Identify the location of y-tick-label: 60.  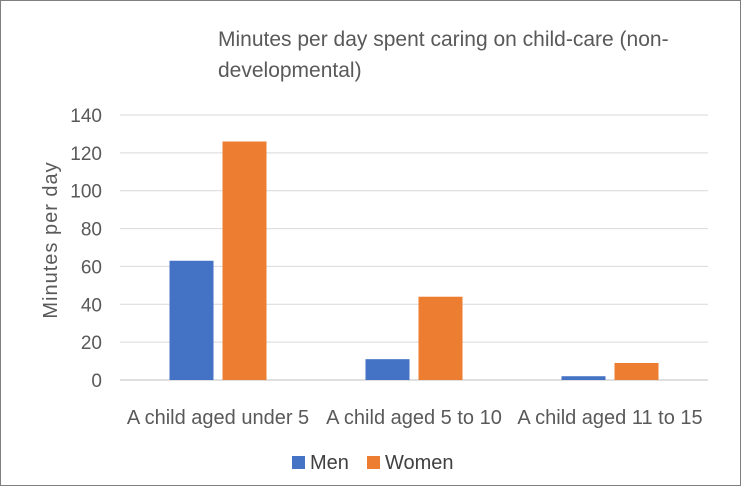
(91, 267).